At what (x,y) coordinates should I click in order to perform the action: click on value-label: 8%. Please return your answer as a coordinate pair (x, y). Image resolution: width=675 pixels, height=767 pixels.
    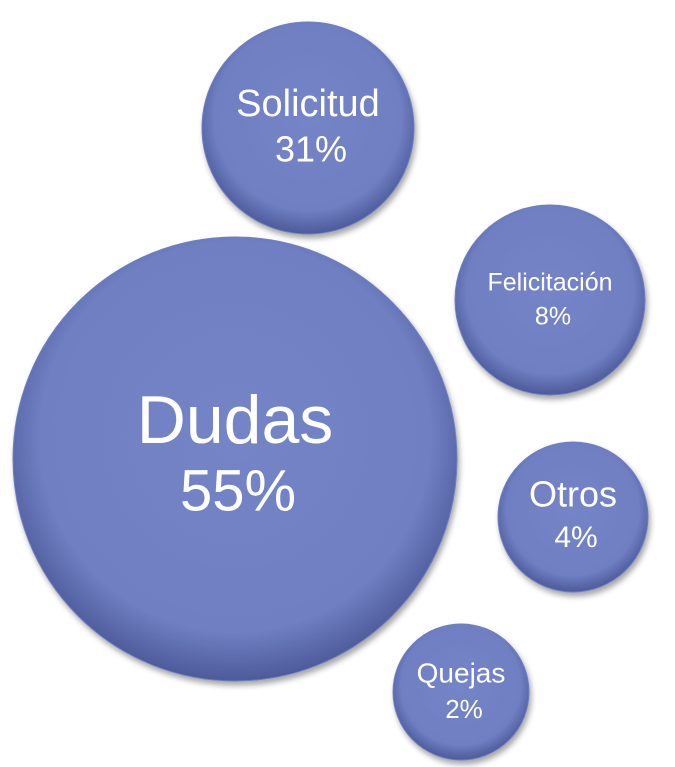
    Looking at the image, I should click on (553, 317).